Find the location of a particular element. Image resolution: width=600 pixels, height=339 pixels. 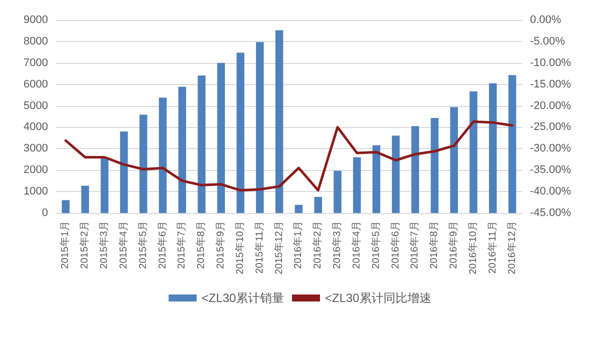

x-tick-label: 2016年8月 is located at coordinates (434, 245).